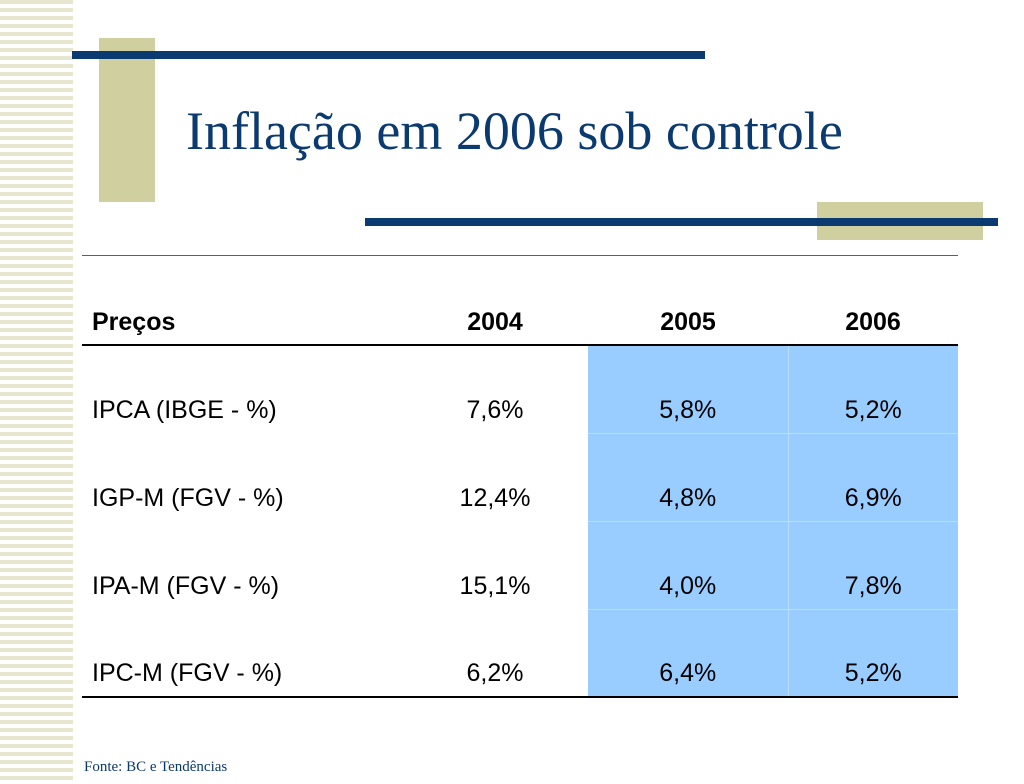 The width and height of the screenshot is (1024, 784). I want to click on table-row: IPCA (IBGE - %) 7,6% 5,8% 5,2%, so click(520, 389).